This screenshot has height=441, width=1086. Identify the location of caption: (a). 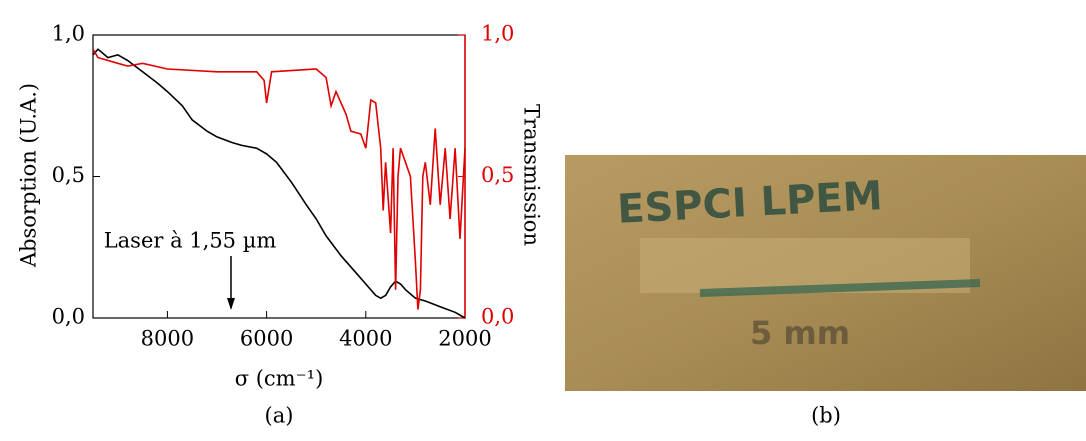
(279, 416).